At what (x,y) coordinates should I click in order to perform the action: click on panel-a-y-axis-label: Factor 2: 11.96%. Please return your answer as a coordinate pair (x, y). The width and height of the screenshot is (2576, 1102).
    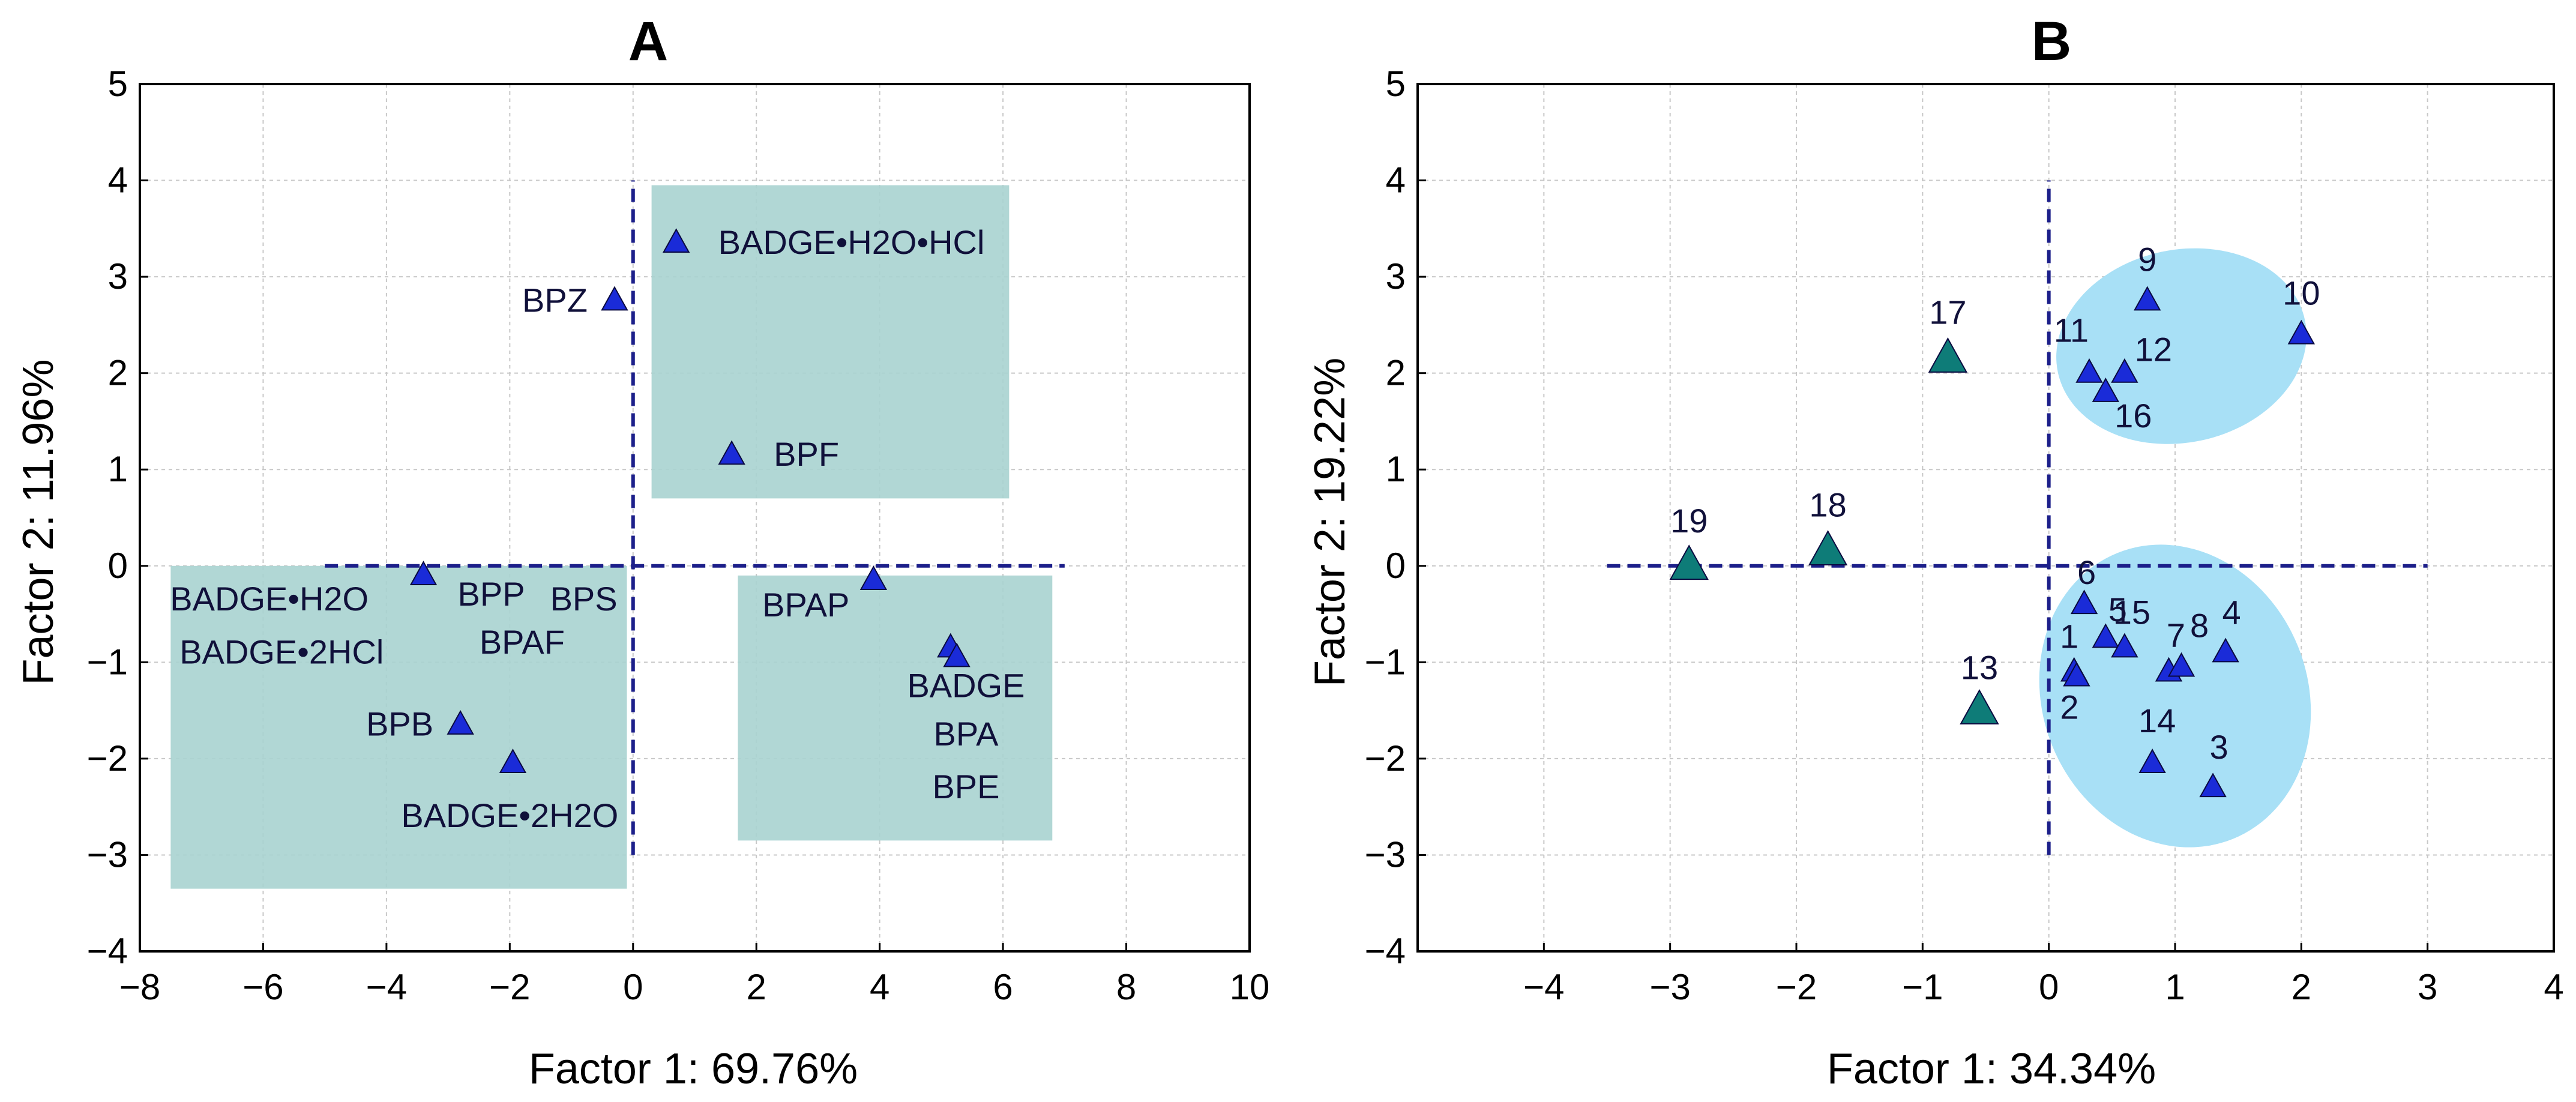
    Looking at the image, I should click on (38, 522).